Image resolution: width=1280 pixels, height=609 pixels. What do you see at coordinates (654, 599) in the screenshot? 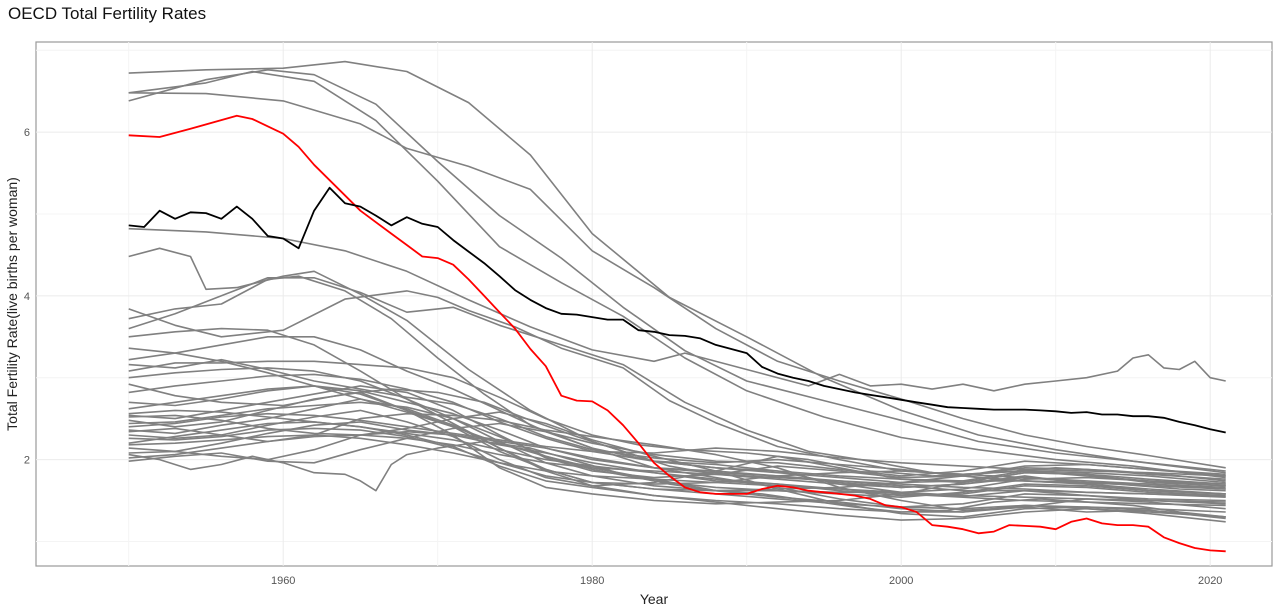
I see `x-axis-title: Year` at bounding box center [654, 599].